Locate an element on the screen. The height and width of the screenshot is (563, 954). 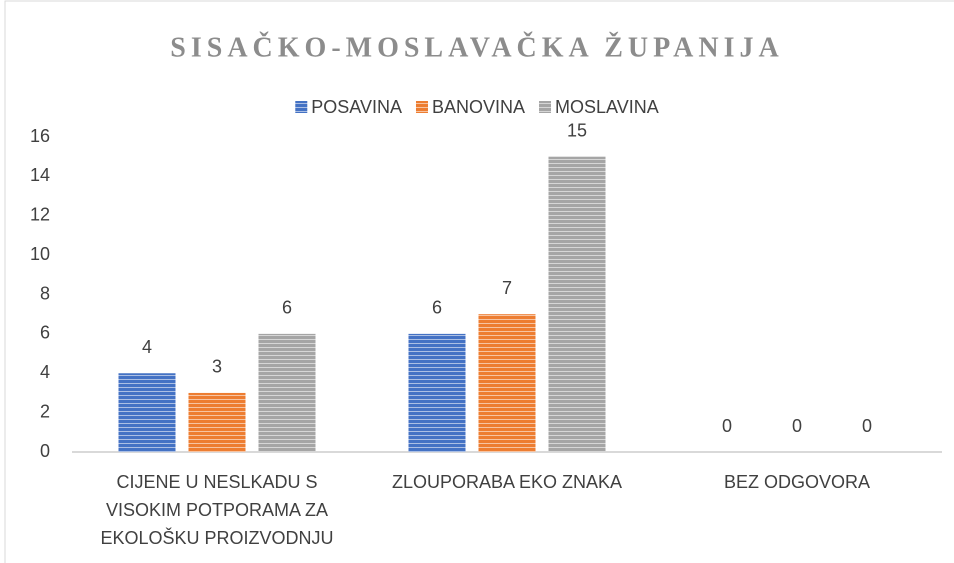
y-tick-label: 0 is located at coordinates (45, 451).